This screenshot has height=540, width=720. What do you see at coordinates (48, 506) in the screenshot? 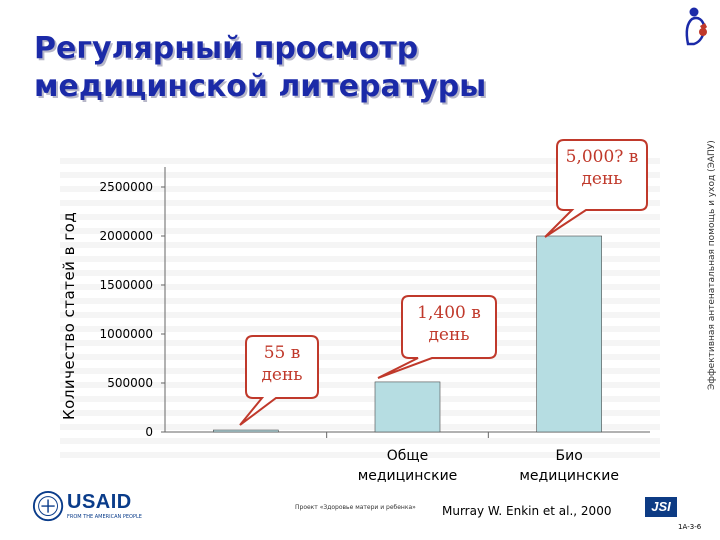
I see `usaid-seal-icon` at bounding box center [48, 506].